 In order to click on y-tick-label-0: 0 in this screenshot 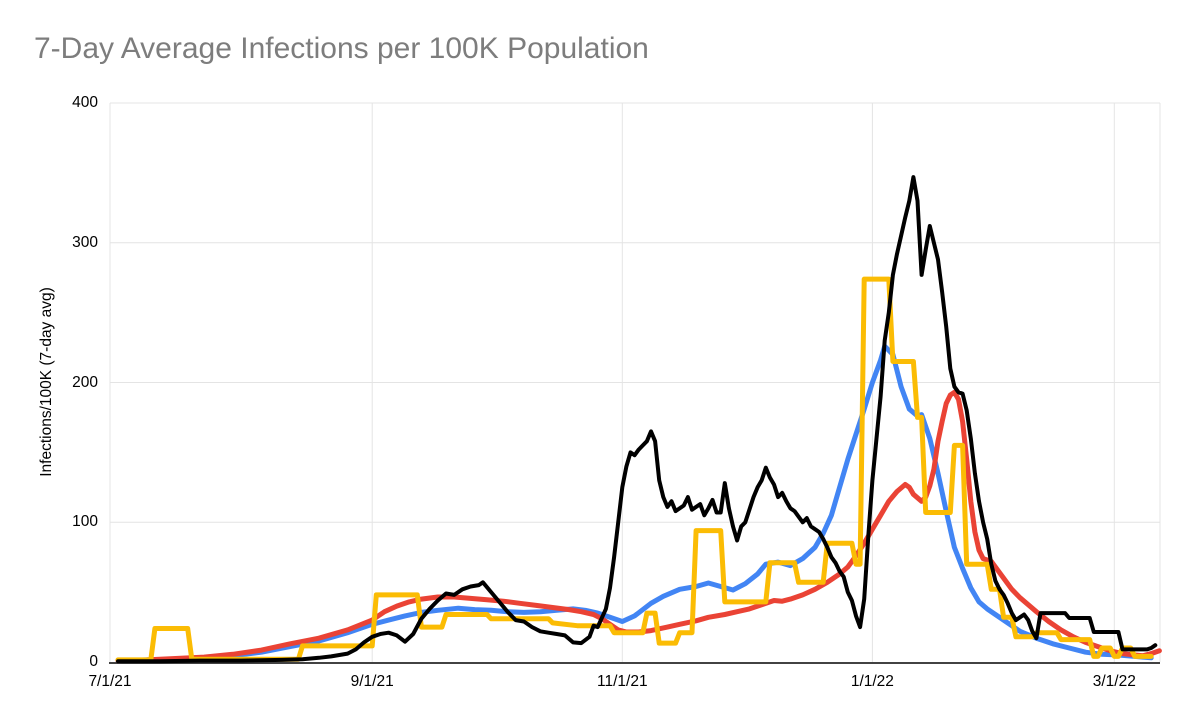, I will do `click(93, 661)`.